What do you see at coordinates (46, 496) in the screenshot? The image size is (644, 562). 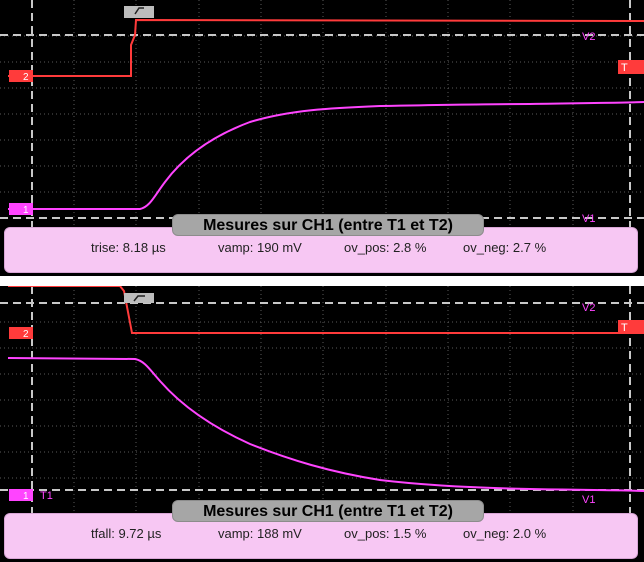 I see `t1-label: T1` at bounding box center [46, 496].